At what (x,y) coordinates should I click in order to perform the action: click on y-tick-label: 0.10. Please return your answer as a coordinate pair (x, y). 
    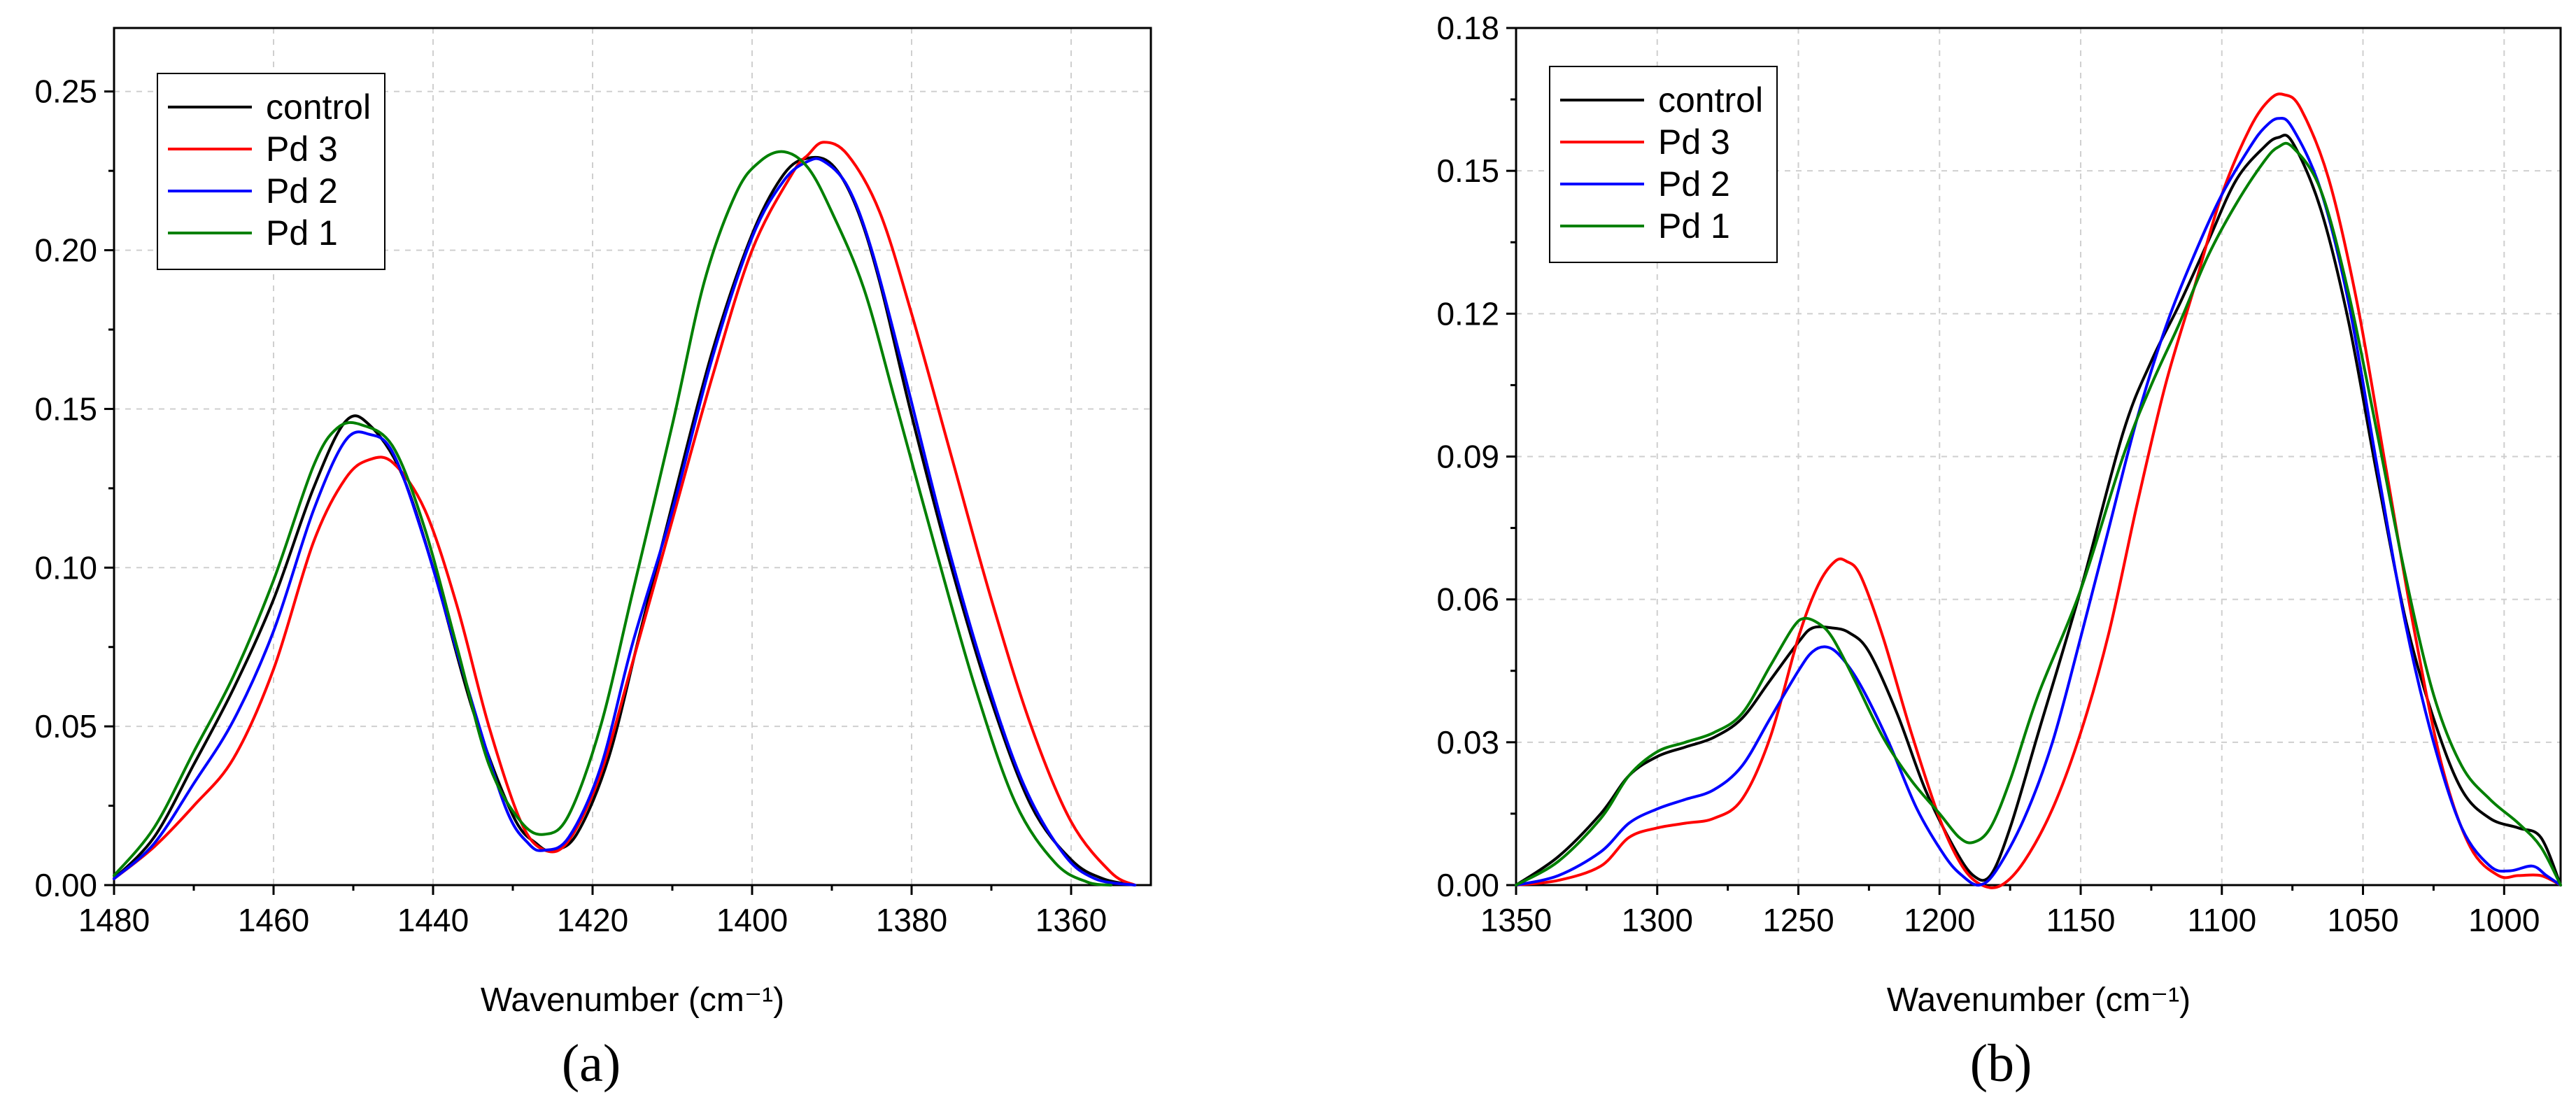
    Looking at the image, I should click on (65, 567).